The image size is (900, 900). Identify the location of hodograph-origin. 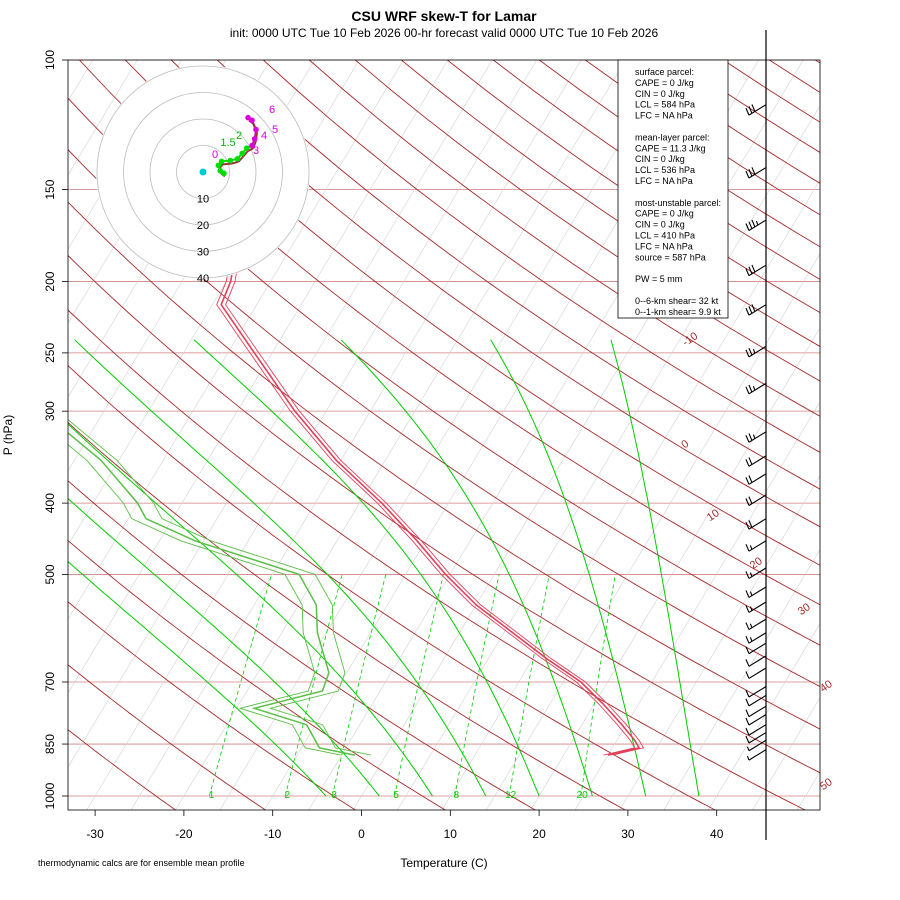
(203, 172).